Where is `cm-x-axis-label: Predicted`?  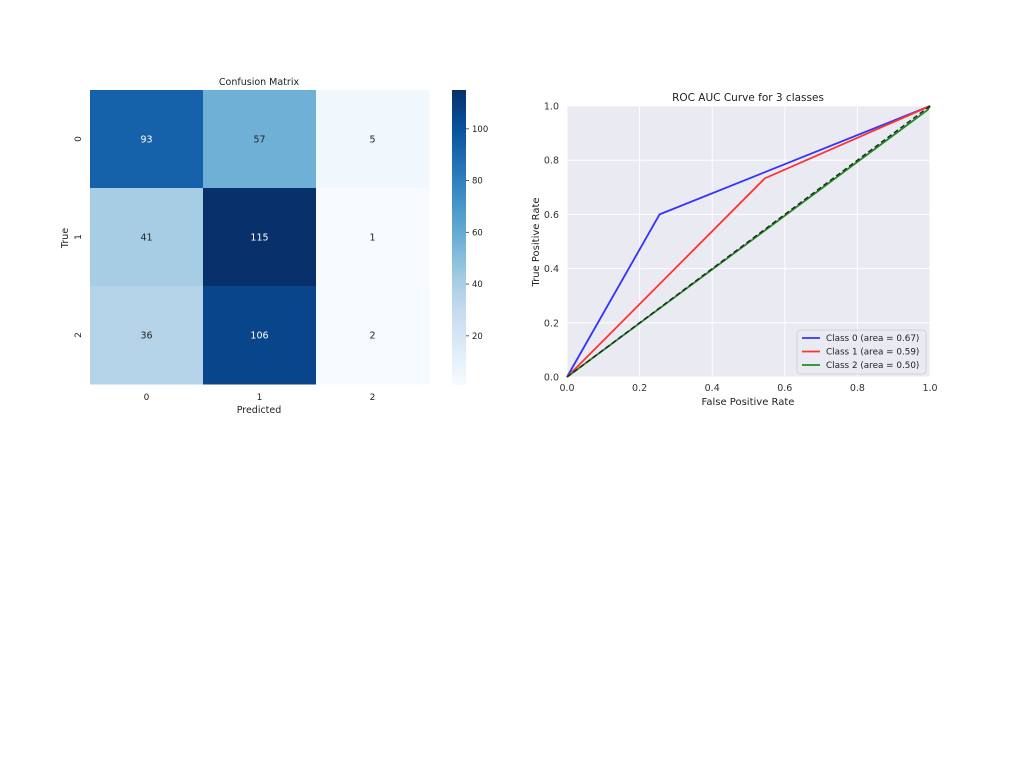
cm-x-axis-label: Predicted is located at coordinates (259, 410).